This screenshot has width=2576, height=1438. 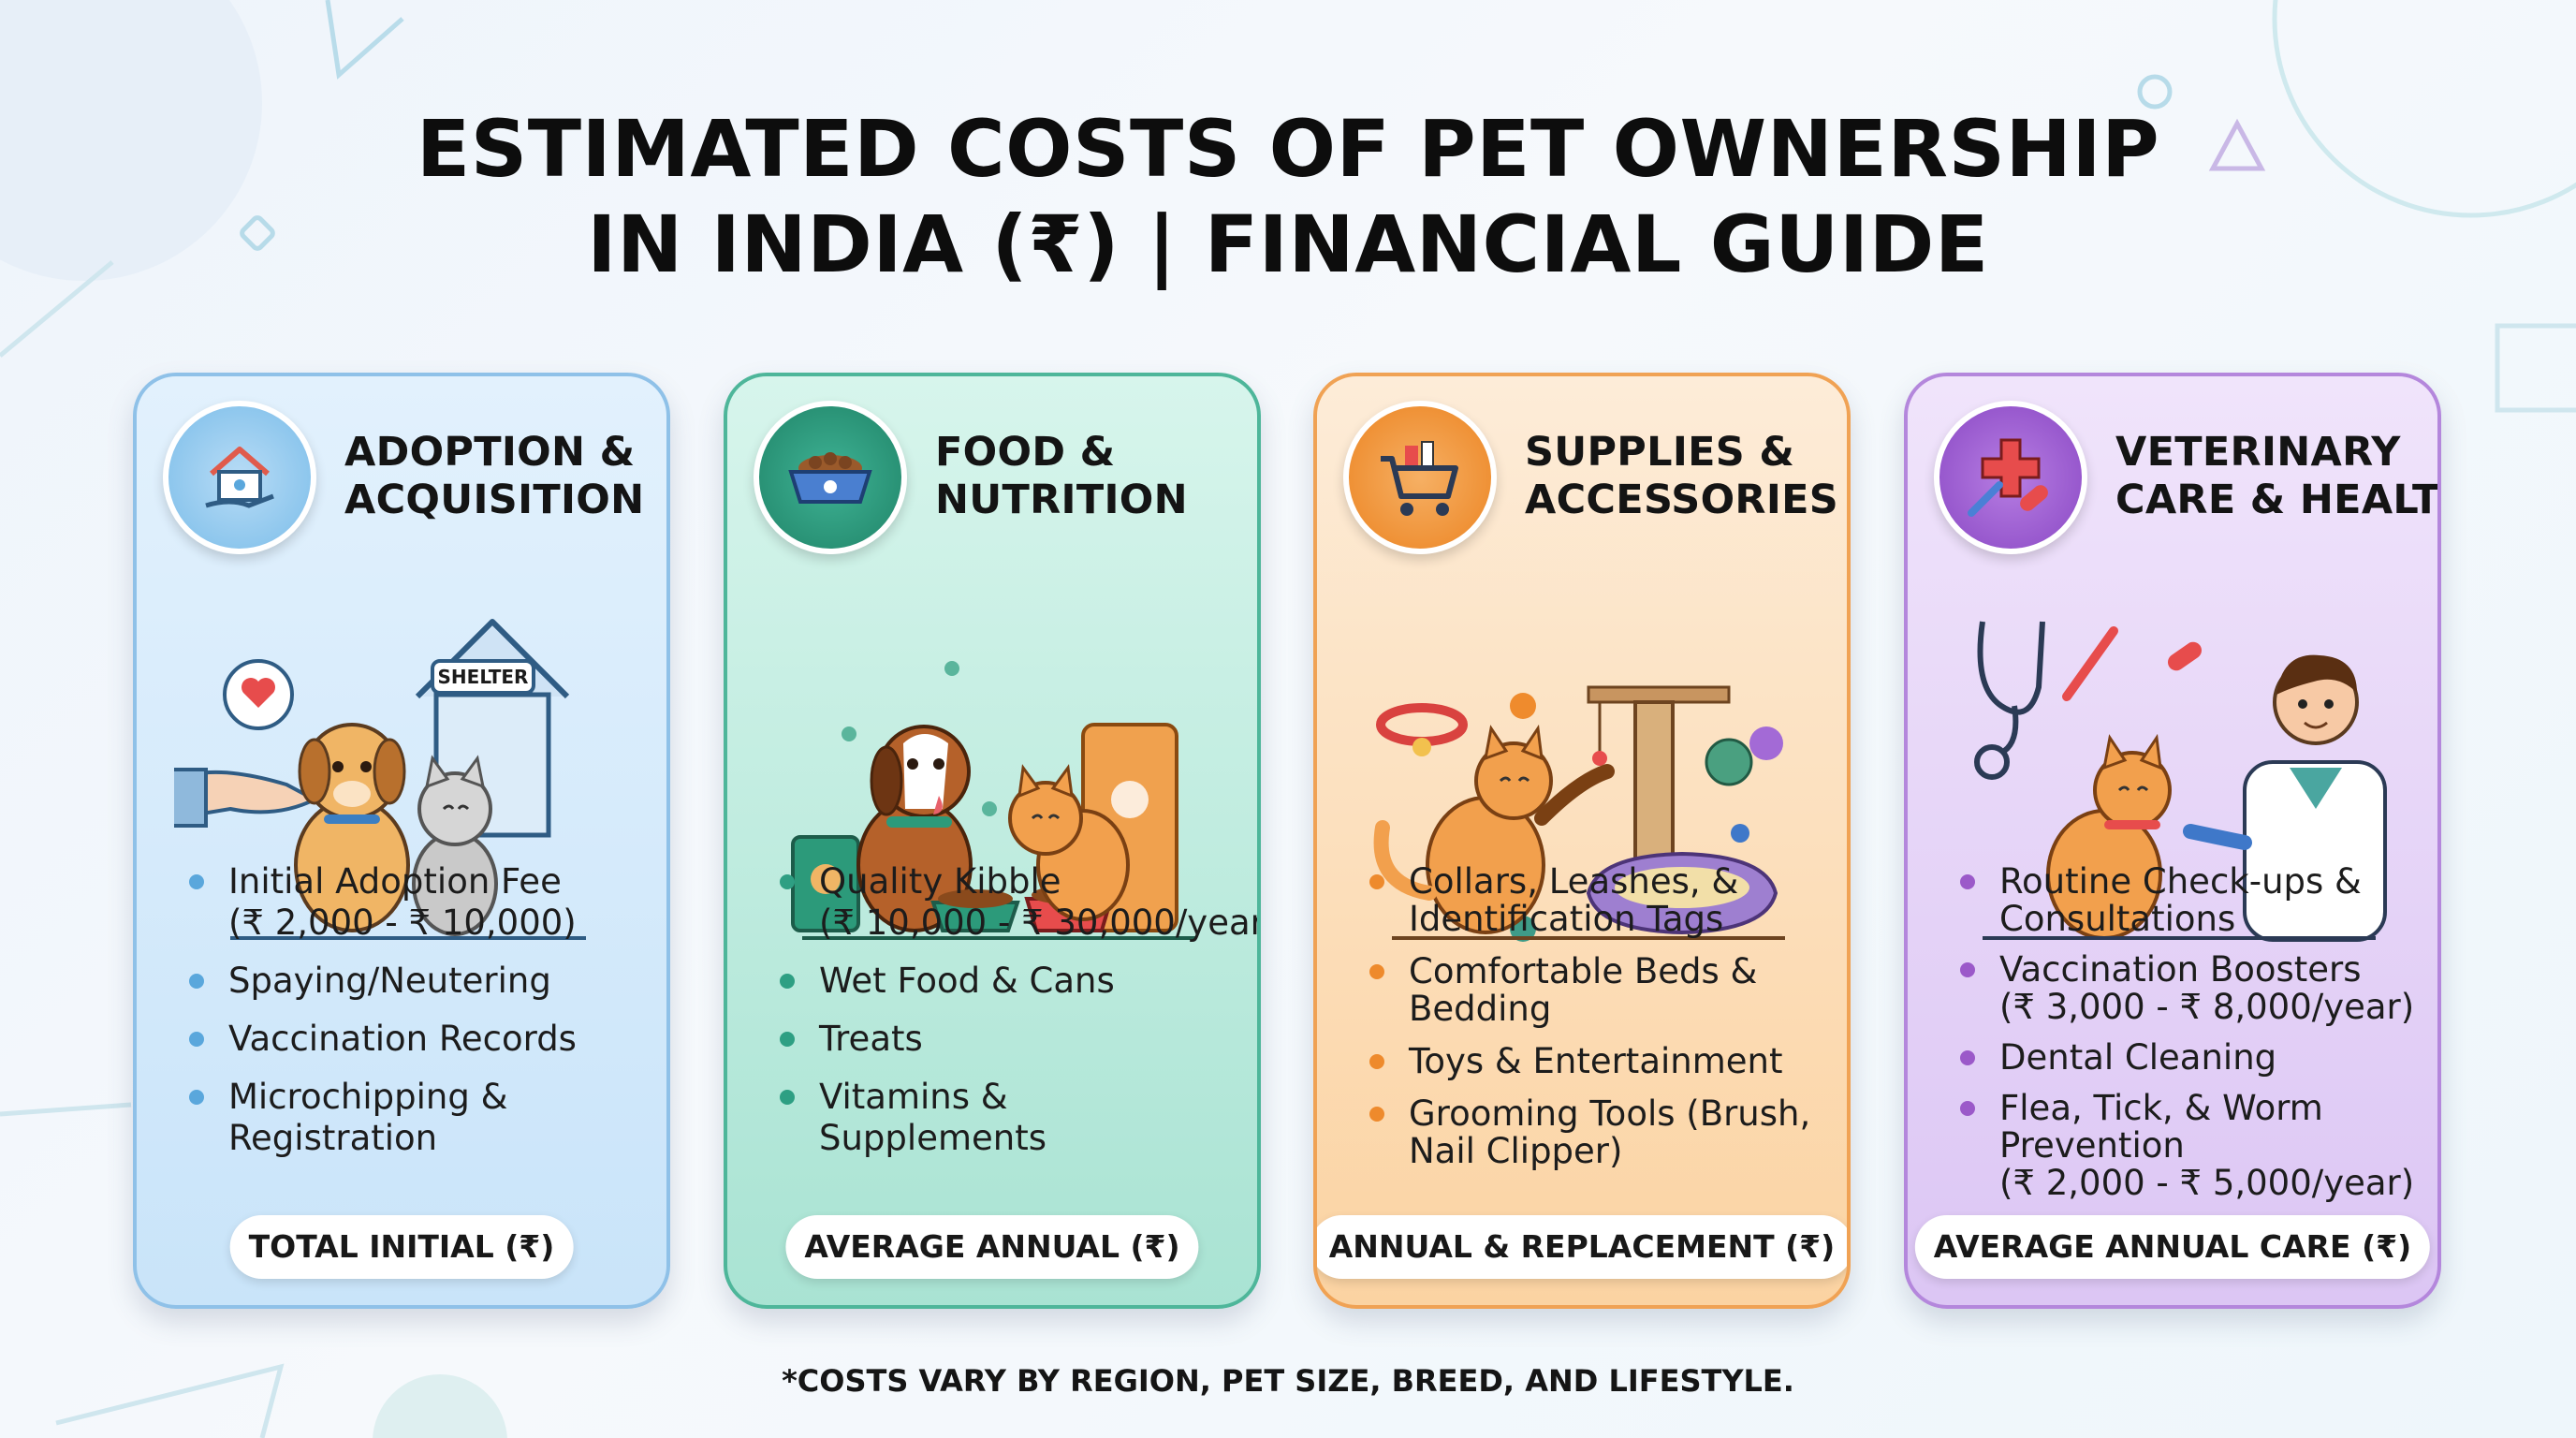 I want to click on list-item: Spaying/Neutering, so click(x=423, y=981).